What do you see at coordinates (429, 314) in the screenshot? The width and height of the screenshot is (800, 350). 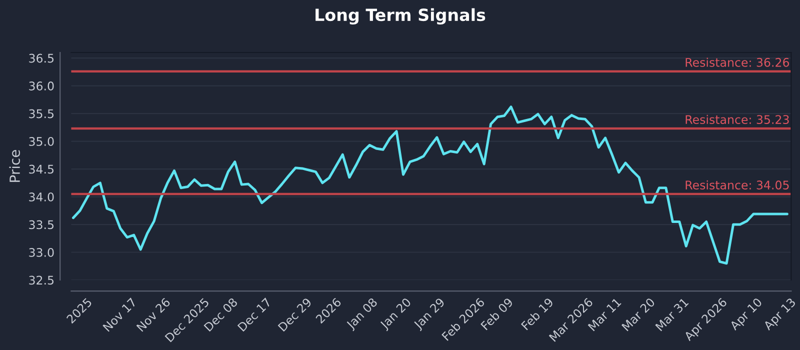 I see `x-tick-label: Jan 29` at bounding box center [429, 314].